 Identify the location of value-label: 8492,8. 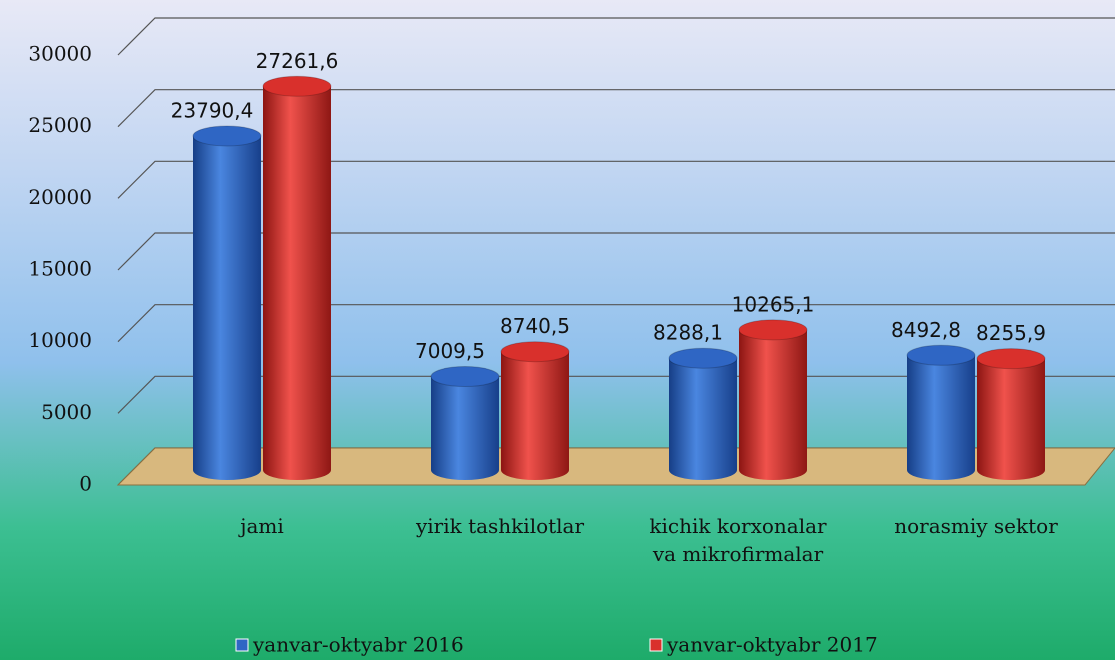
(926, 330).